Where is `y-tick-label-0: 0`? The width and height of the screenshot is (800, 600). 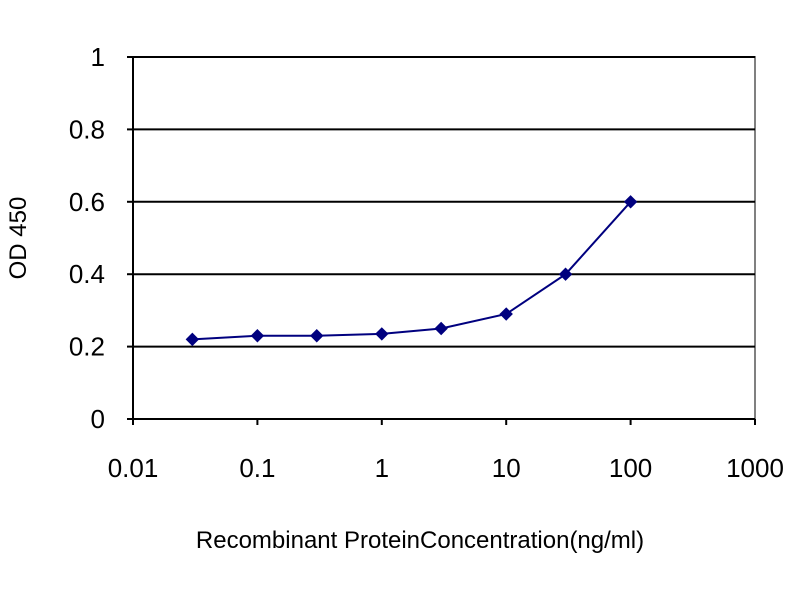 y-tick-label-0: 0 is located at coordinates (98, 419).